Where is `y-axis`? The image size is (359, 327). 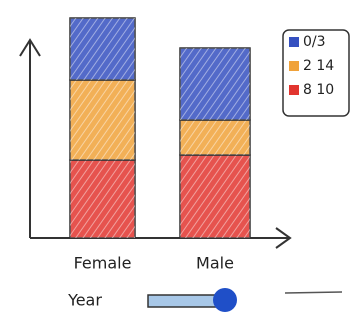
y-axis is located at coordinates (30, 138).